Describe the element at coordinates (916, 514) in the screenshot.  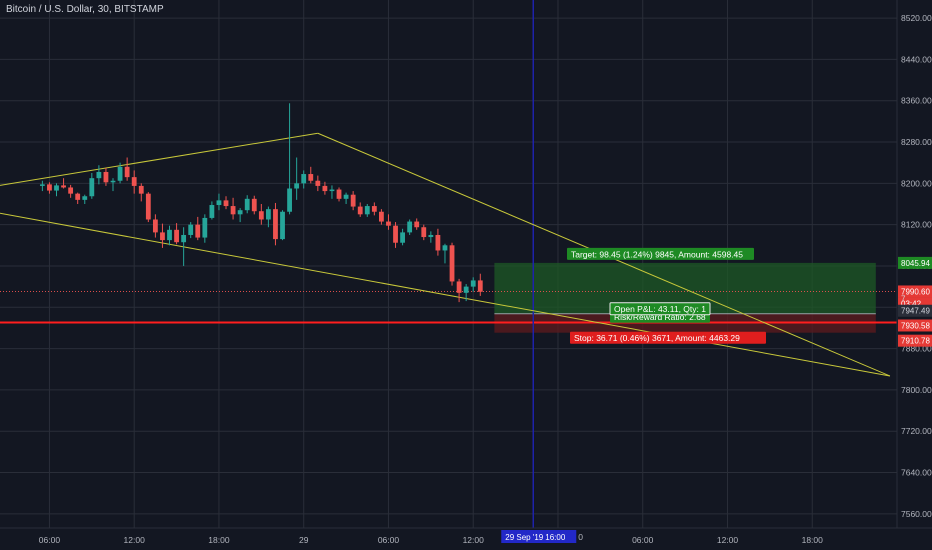
I see `price-tick-label: 7560.00` at that location.